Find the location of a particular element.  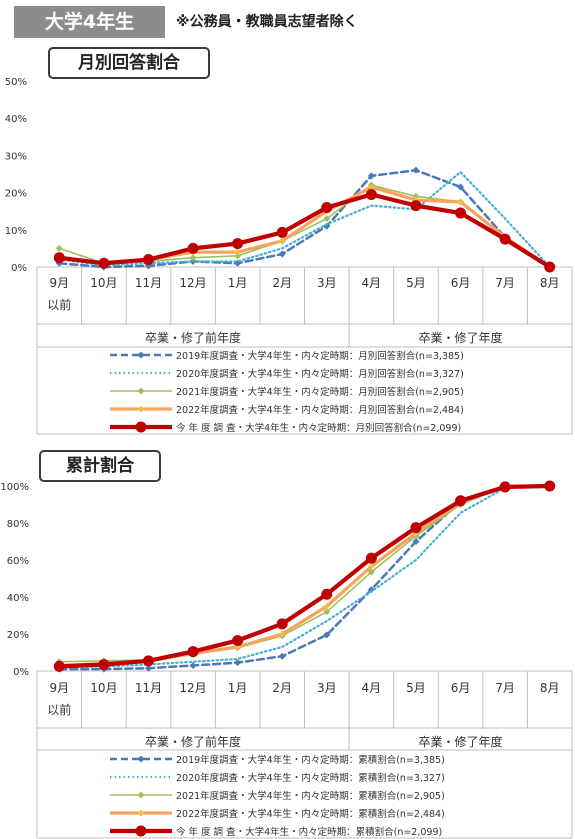

monthly-x-tick-label: 4月 is located at coordinates (372, 283).